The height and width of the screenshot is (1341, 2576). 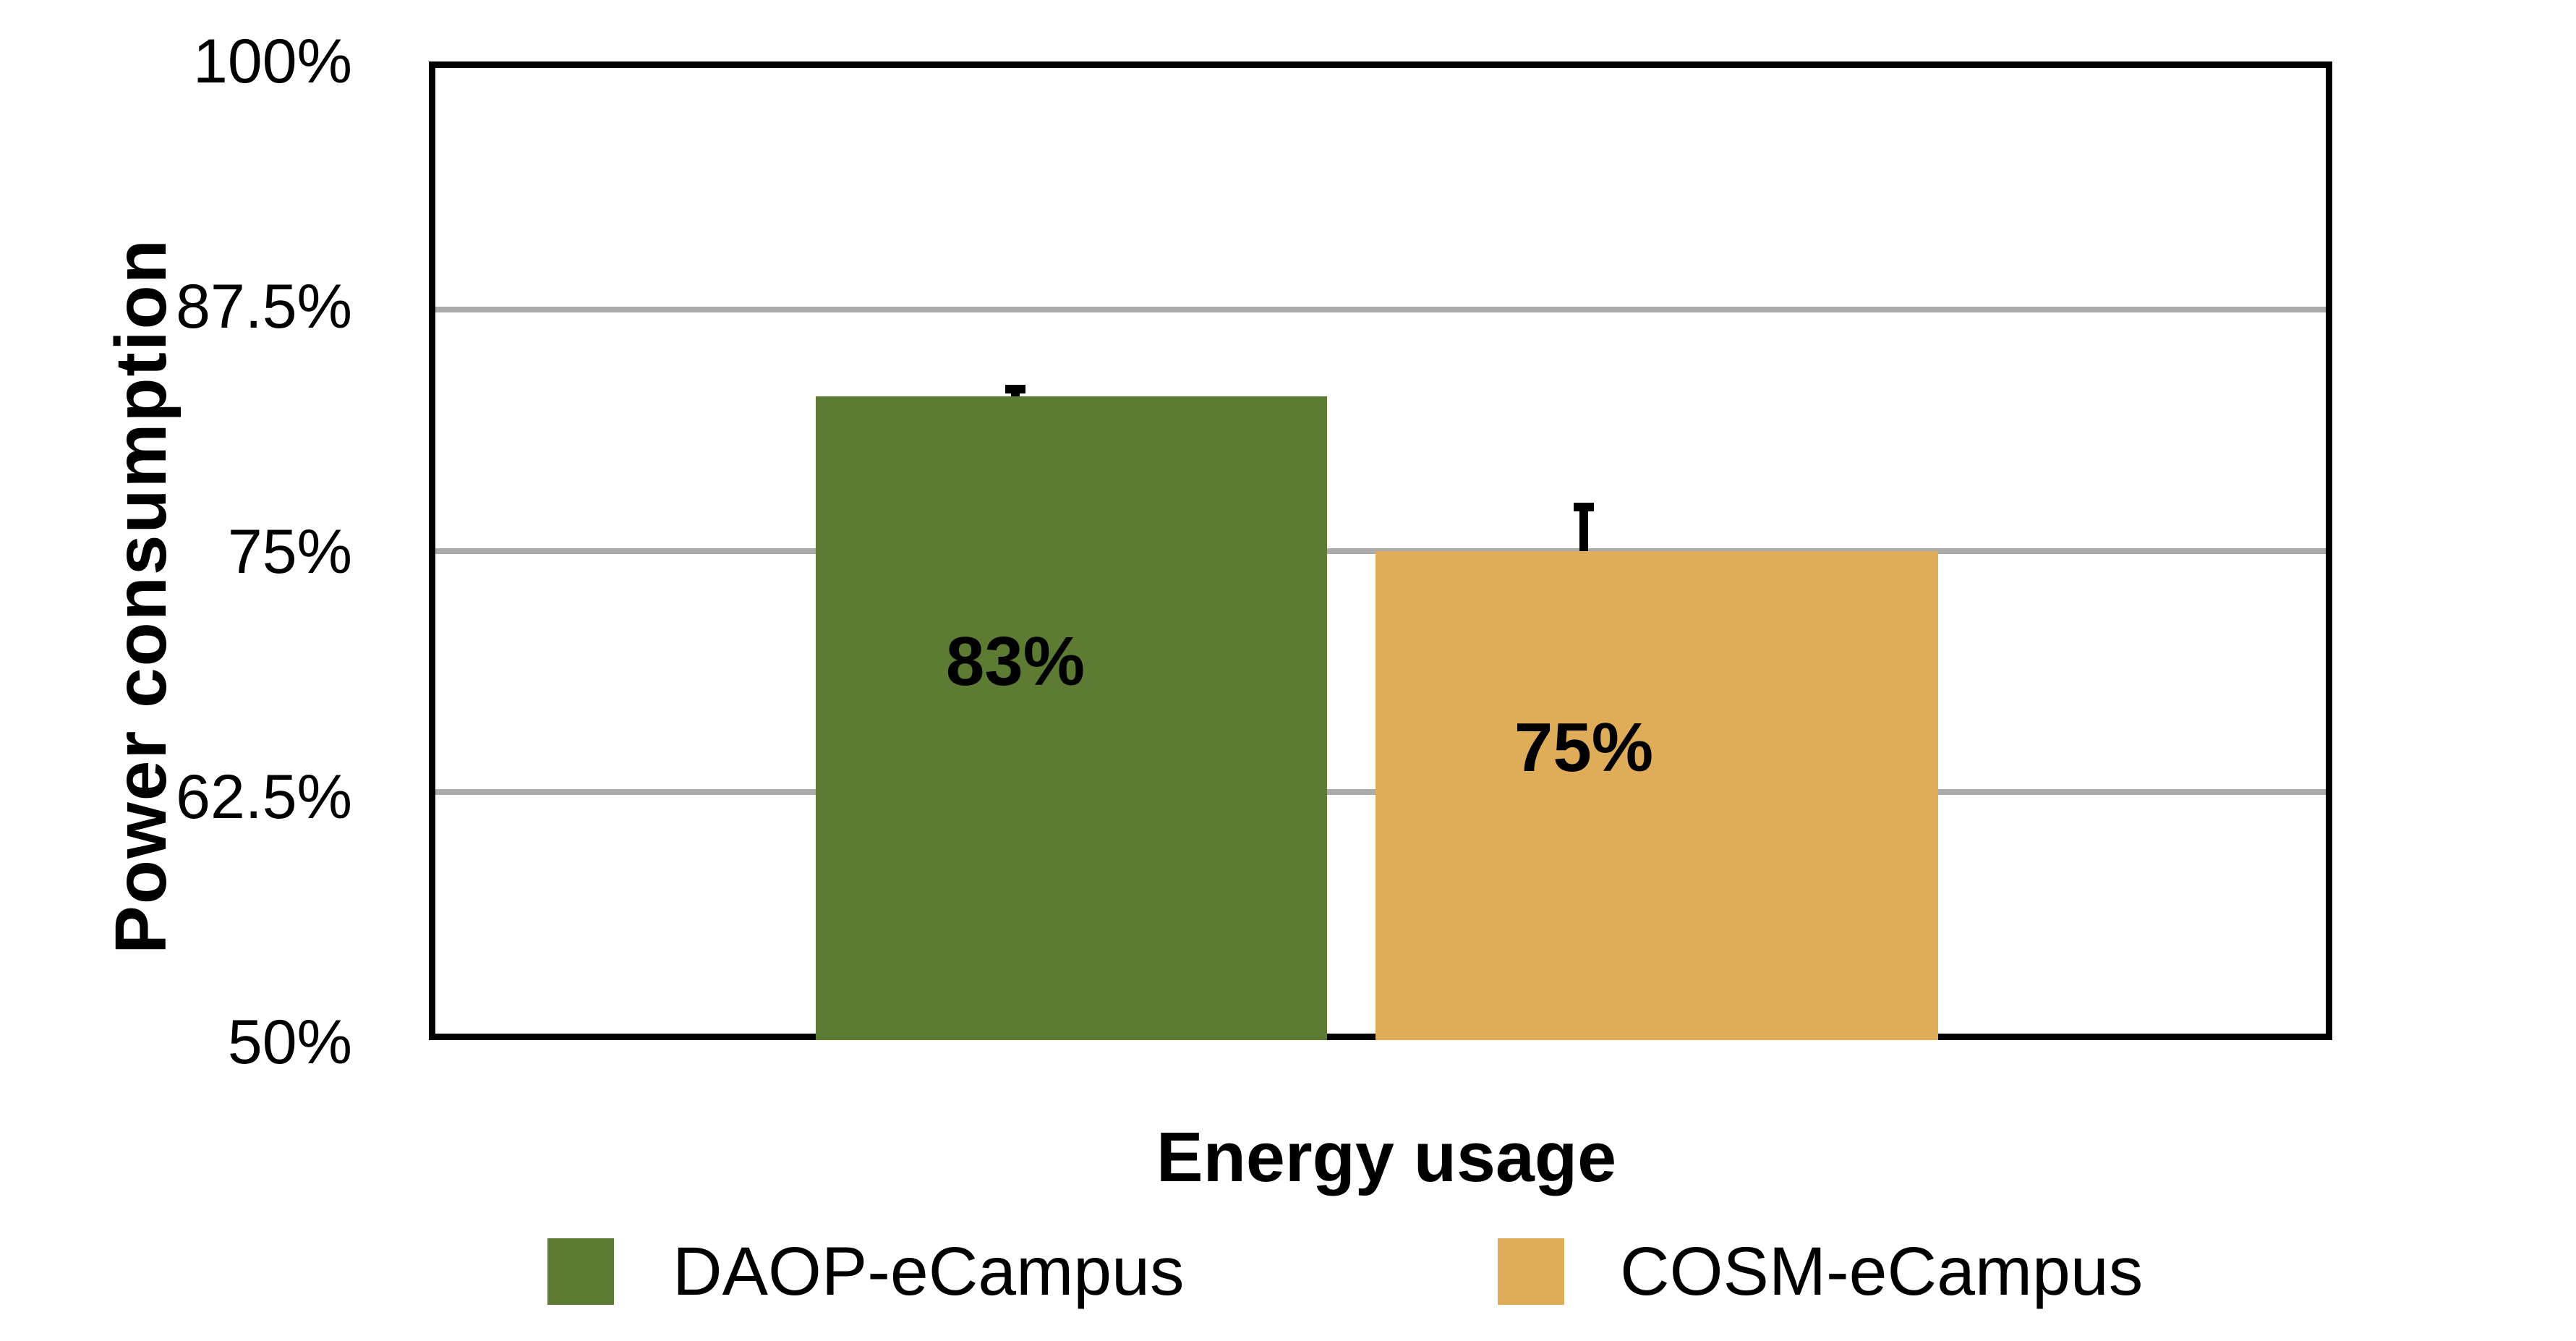 What do you see at coordinates (1386, 1157) in the screenshot?
I see `x-axis-title: Energy usage` at bounding box center [1386, 1157].